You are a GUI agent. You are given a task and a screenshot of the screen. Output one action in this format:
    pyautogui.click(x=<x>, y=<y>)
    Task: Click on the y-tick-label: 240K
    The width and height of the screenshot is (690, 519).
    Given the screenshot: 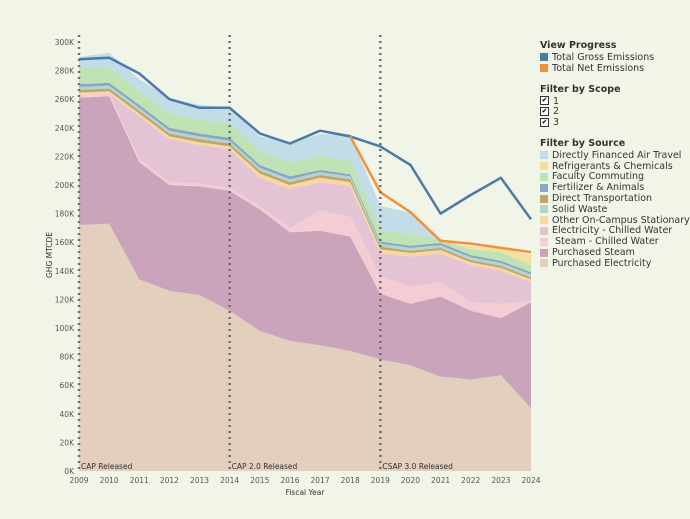 What is the action you would take?
    pyautogui.click(x=65, y=128)
    